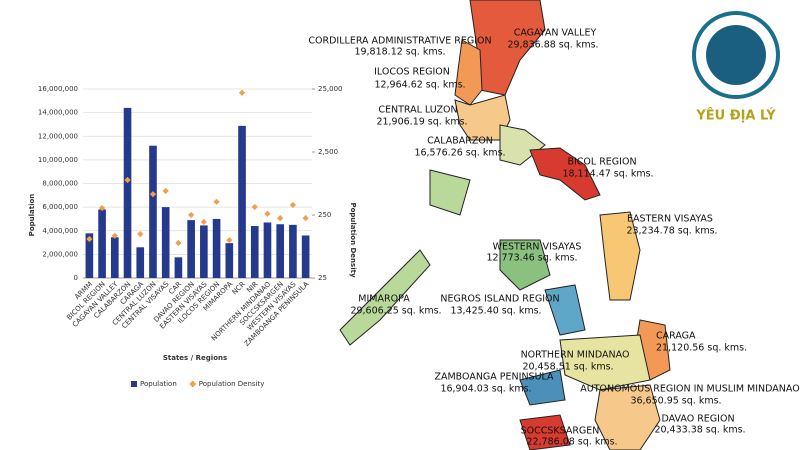  What do you see at coordinates (499, 299) in the screenshot?
I see `region-name: NEGROS ISLAND REGION` at bounding box center [499, 299].